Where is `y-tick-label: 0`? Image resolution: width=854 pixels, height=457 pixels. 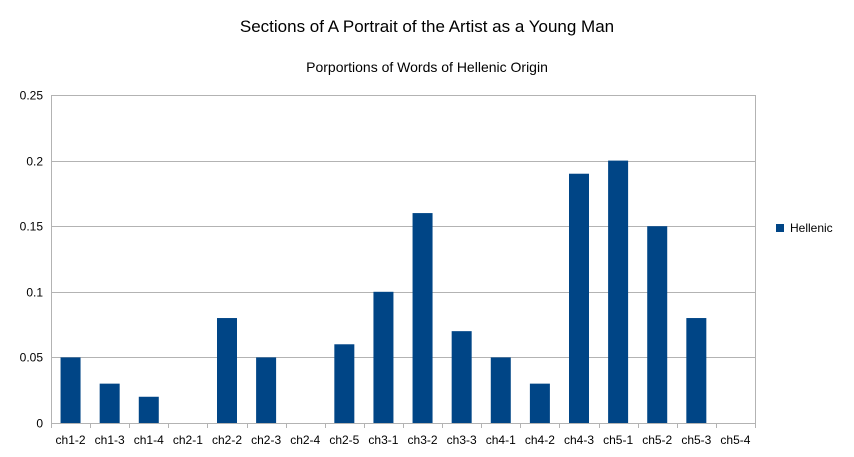 y-tick-label: 0 is located at coordinates (39, 424).